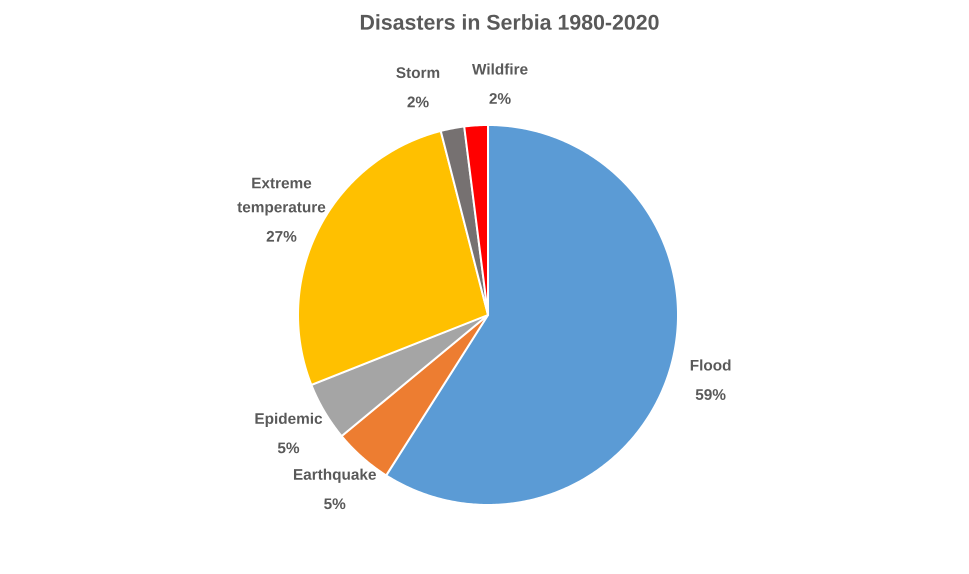 The width and height of the screenshot is (969, 574). Describe the element at coordinates (281, 197) in the screenshot. I see `slice-label: Extreme temperature` at that location.